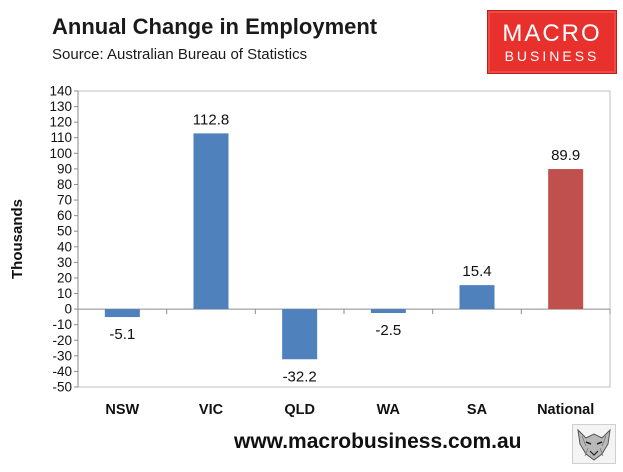 Image resolution: width=623 pixels, height=472 pixels. What do you see at coordinates (61, 137) in the screenshot?
I see `y-tick-label: 110` at bounding box center [61, 137].